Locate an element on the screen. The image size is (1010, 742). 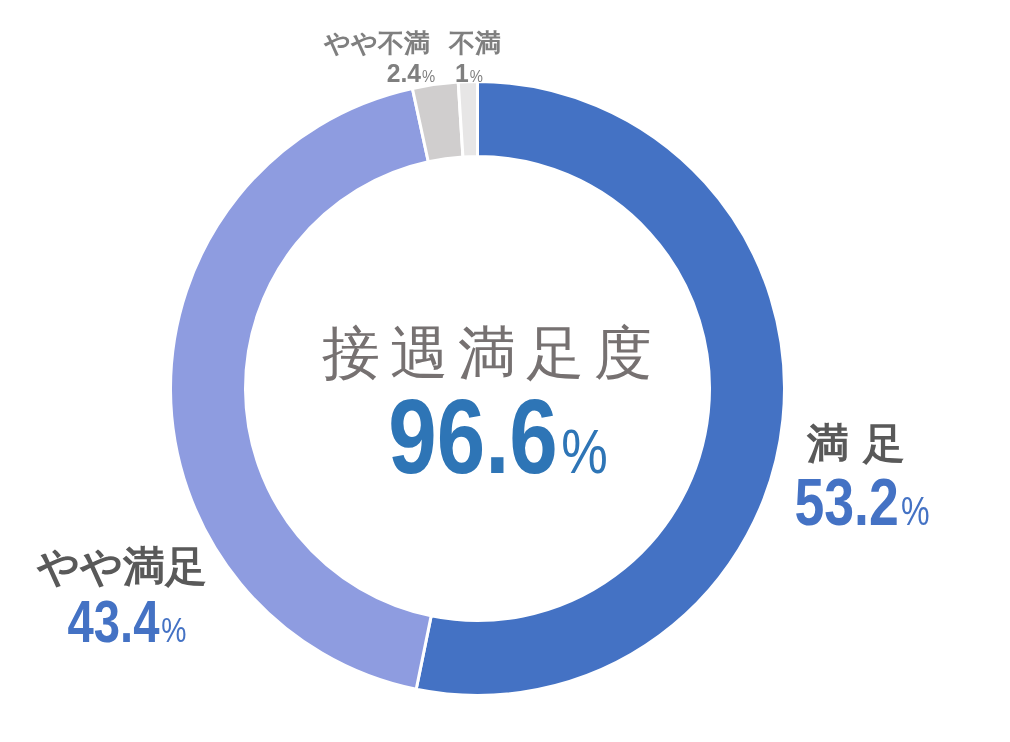
slice-label: やや満足 is located at coordinates (121, 566).